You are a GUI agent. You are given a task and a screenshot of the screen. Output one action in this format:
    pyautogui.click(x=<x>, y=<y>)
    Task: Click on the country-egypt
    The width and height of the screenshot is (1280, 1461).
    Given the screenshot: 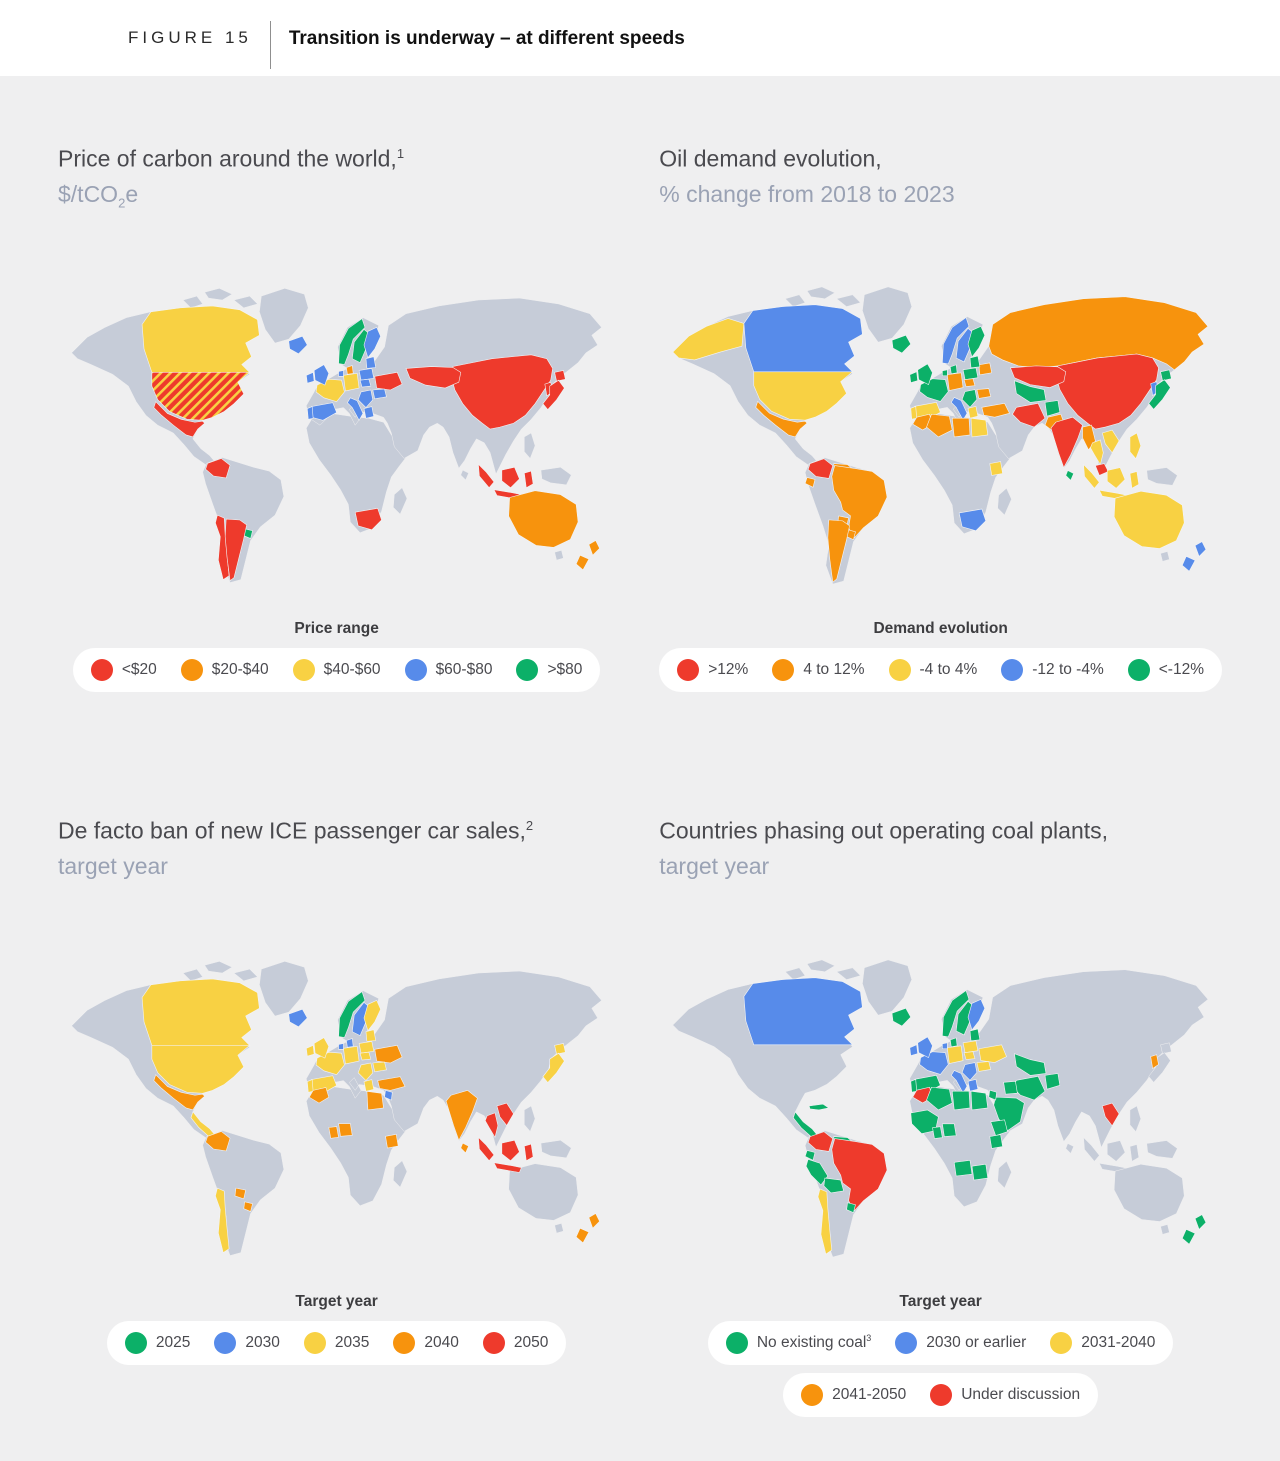 What is the action you would take?
    pyautogui.click(x=979, y=428)
    